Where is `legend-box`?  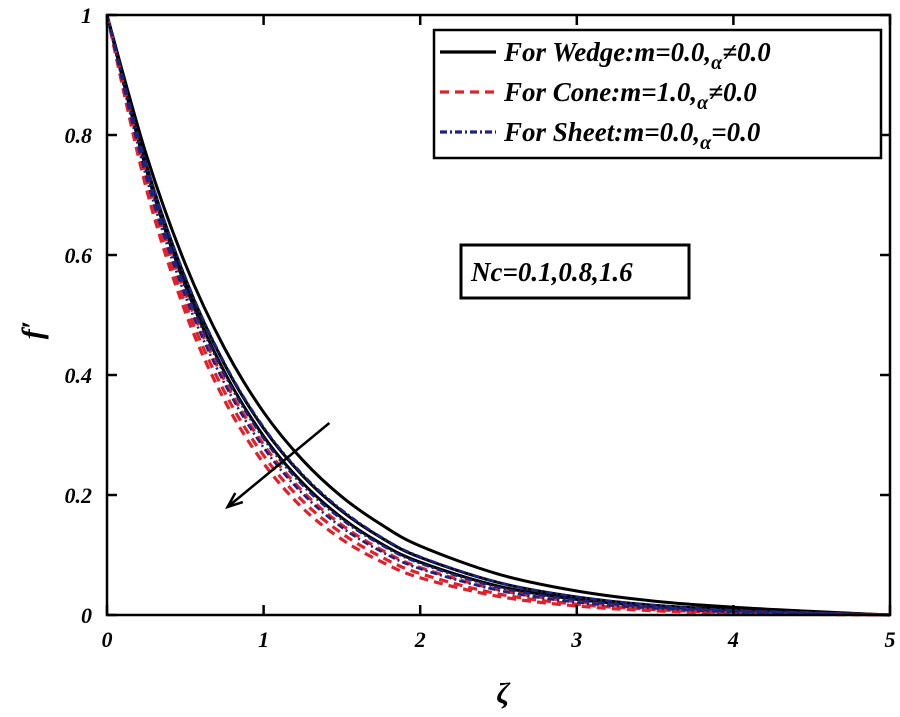
legend-box is located at coordinates (657, 94).